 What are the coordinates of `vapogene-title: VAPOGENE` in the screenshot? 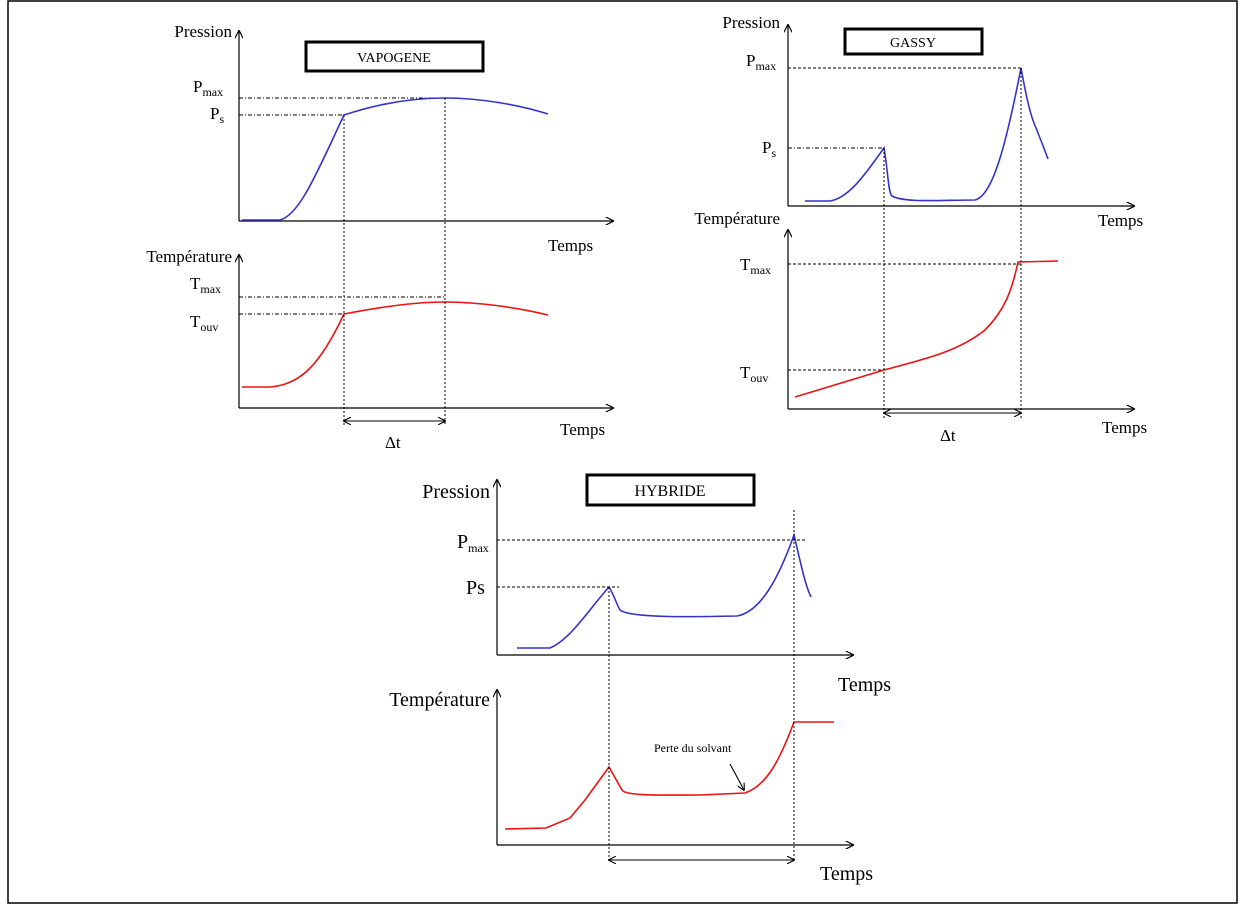 It's located at (394, 58).